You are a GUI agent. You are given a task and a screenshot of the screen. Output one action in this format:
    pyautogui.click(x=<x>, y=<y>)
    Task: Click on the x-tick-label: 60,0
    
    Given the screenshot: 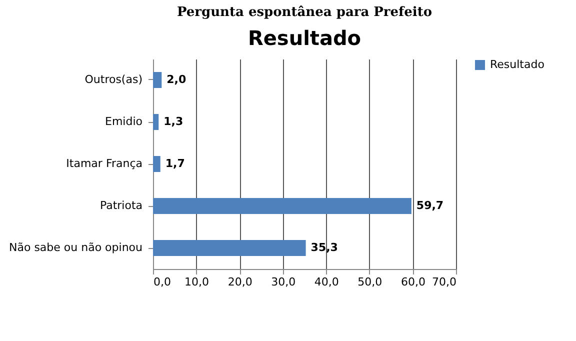 What is the action you would take?
    pyautogui.click(x=413, y=282)
    